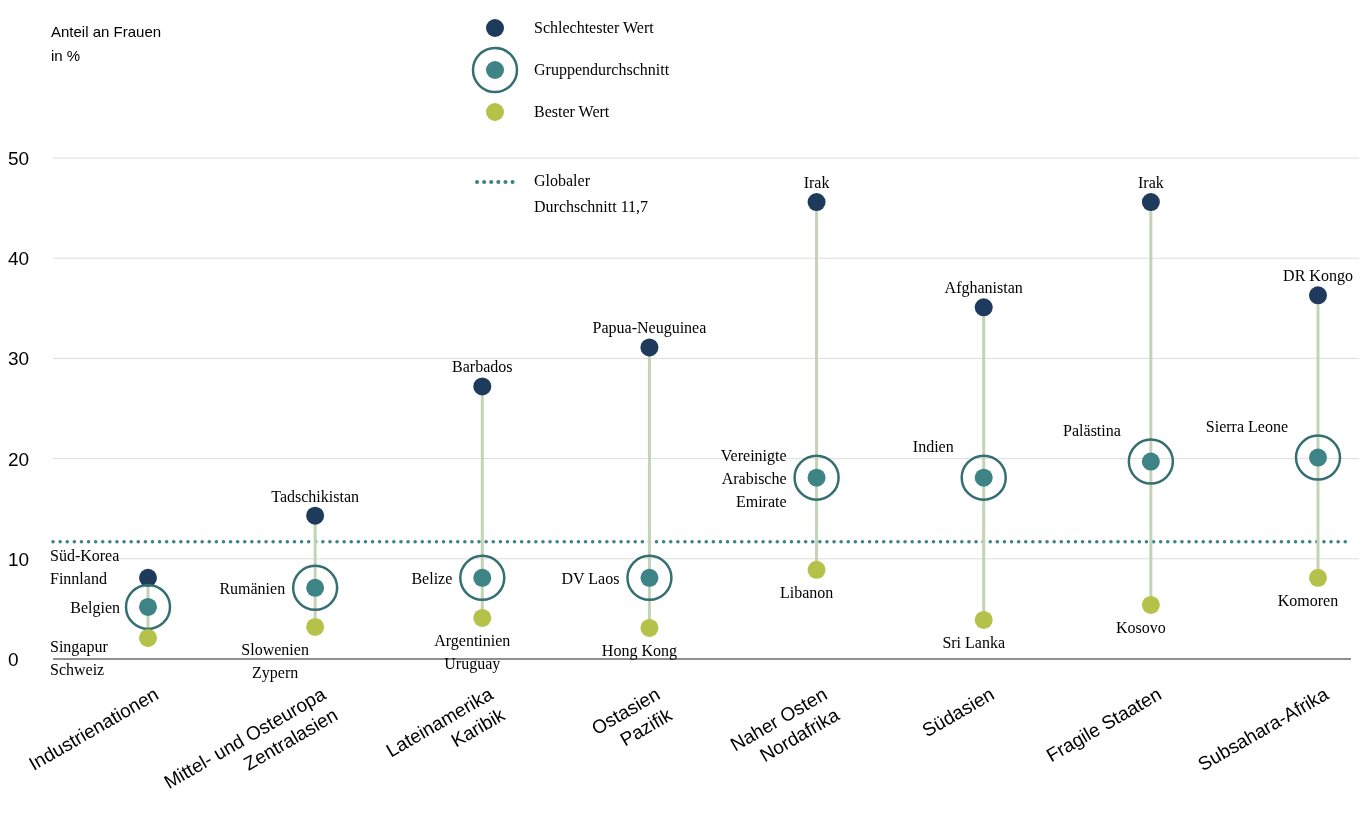 This screenshot has width=1367, height=818. Describe the element at coordinates (252, 588) in the screenshot. I see `annotation: Rumänien` at that location.